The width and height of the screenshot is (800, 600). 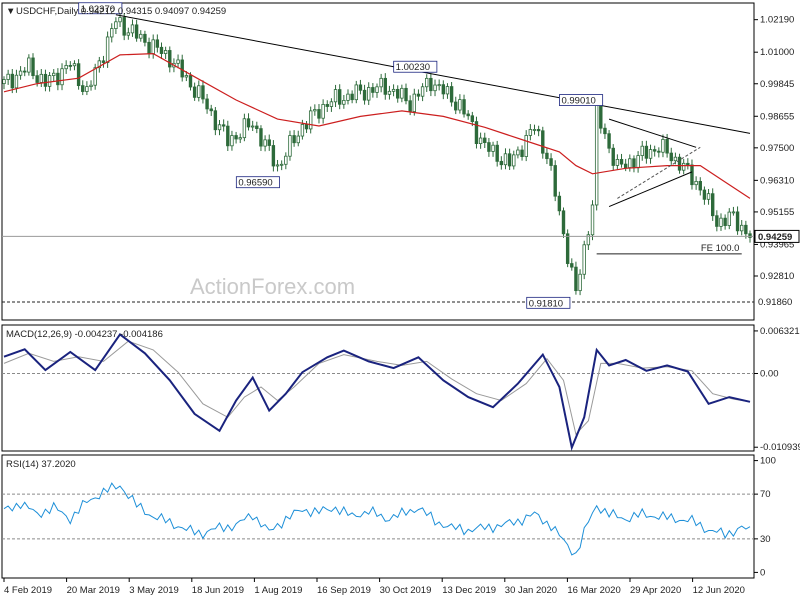 What do you see at coordinates (777, 276) in the screenshot?
I see `price-y-tick-label: 0.92810` at bounding box center [777, 276].